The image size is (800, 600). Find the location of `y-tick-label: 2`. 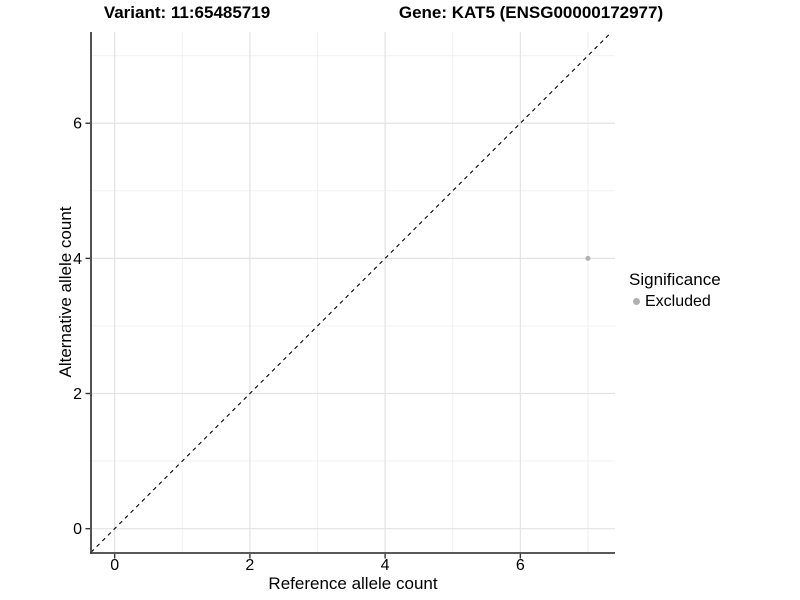

y-tick-label: 2 is located at coordinates (77, 394).